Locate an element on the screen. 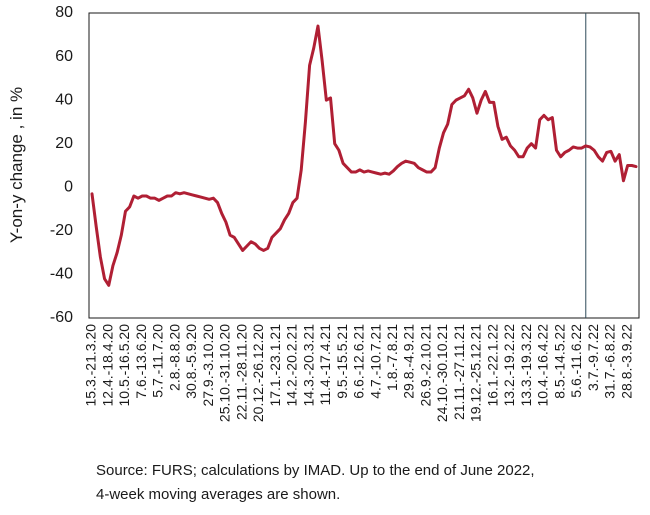  x-tick-label: 10.4.-16.4.22 is located at coordinates (543, 365).